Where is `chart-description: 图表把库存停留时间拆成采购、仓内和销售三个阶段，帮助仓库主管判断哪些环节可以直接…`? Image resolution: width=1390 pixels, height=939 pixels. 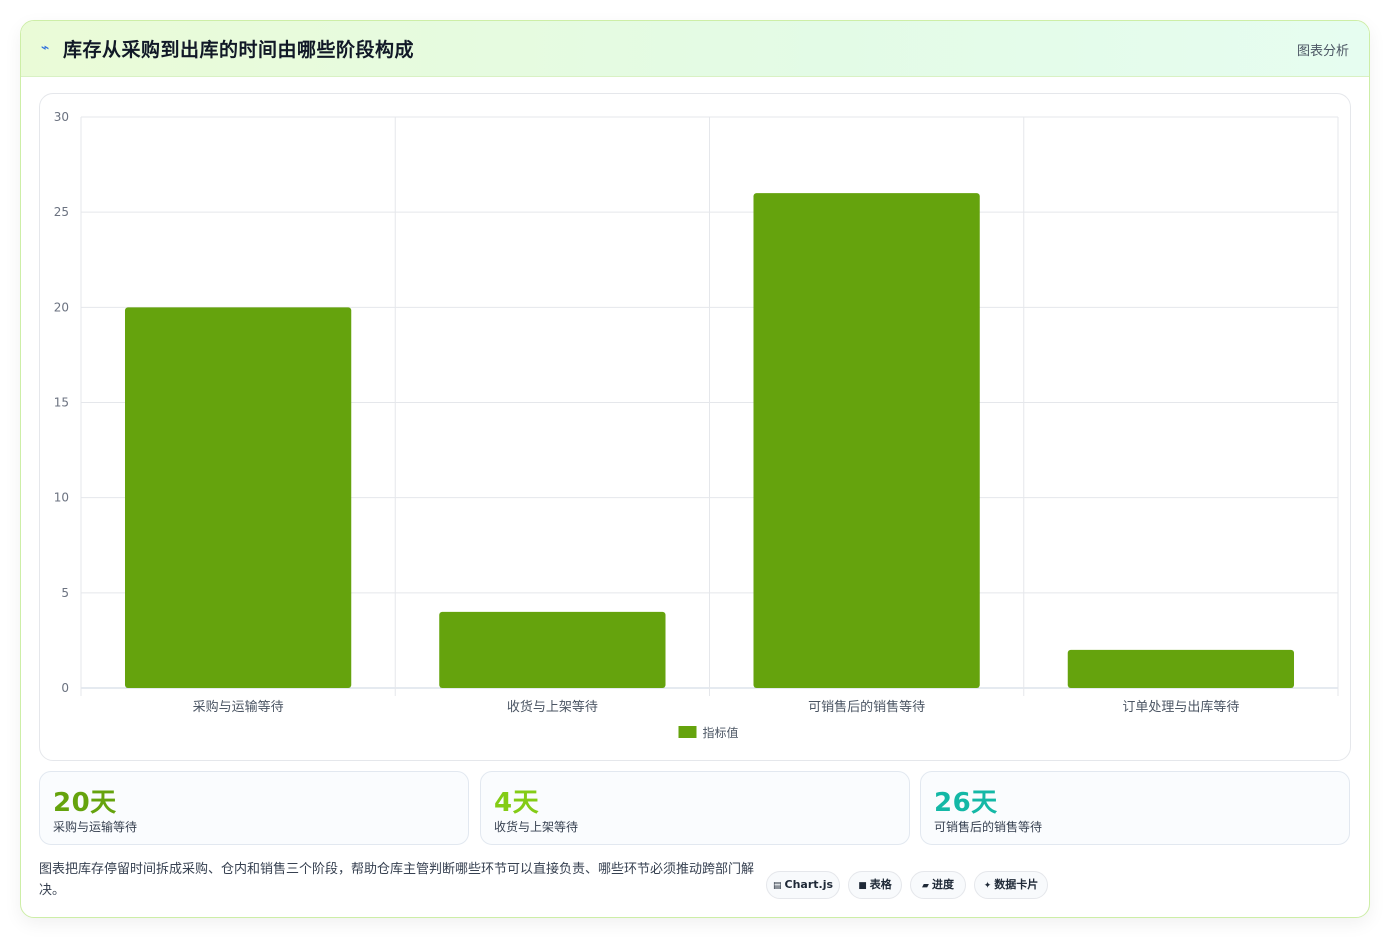
chart-description: 图表把库存停留时间拆成采购、仓内和销售三个阶段，帮助仓库主管判断哪些环节可以直接… is located at coordinates (397, 880).